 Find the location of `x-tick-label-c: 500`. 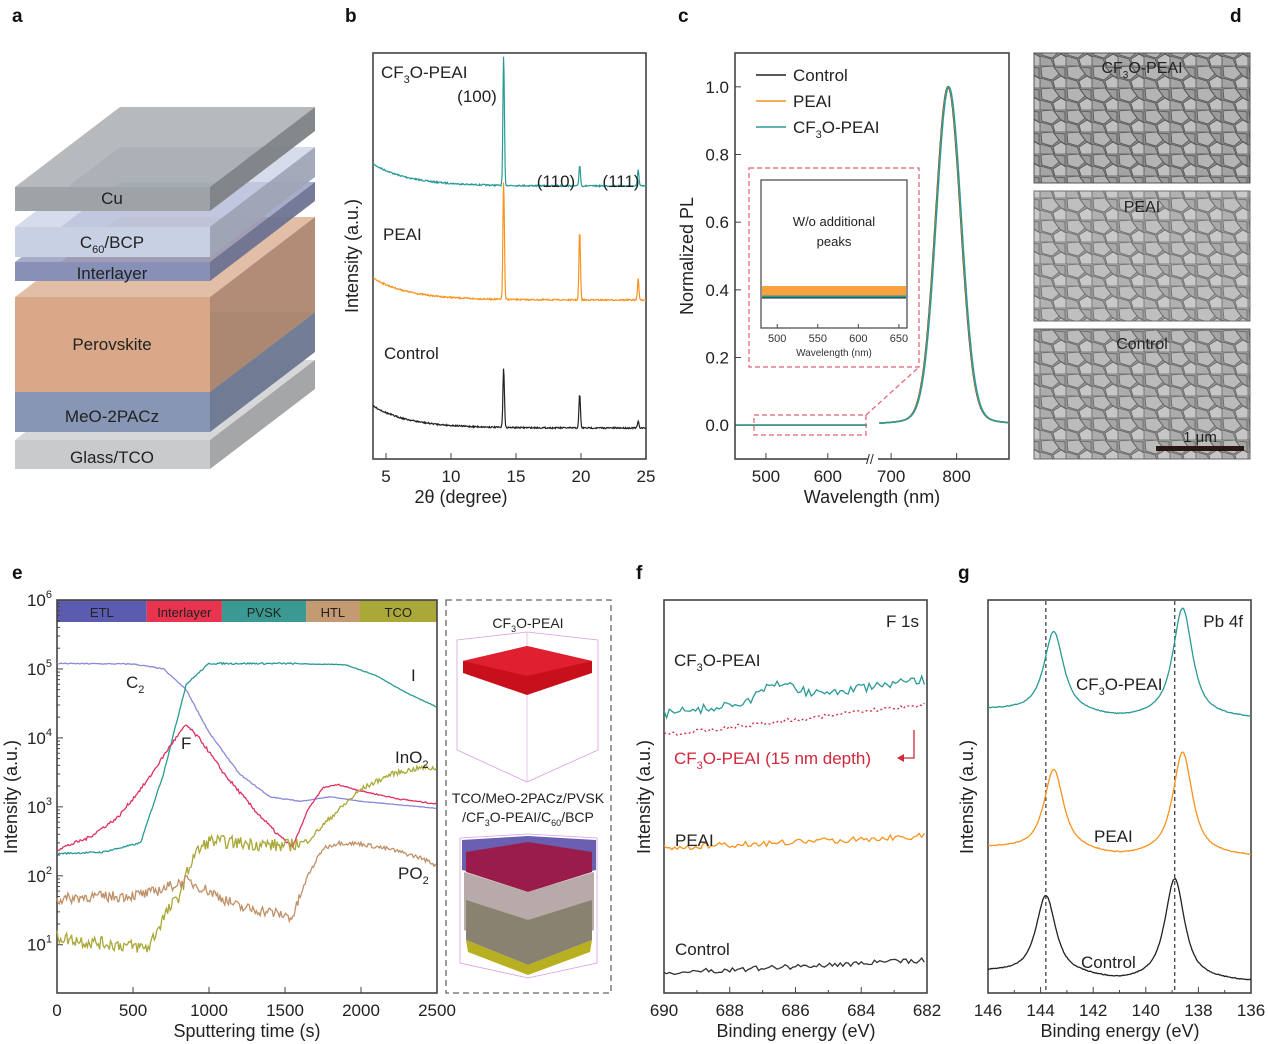

x-tick-label-c: 500 is located at coordinates (766, 476).